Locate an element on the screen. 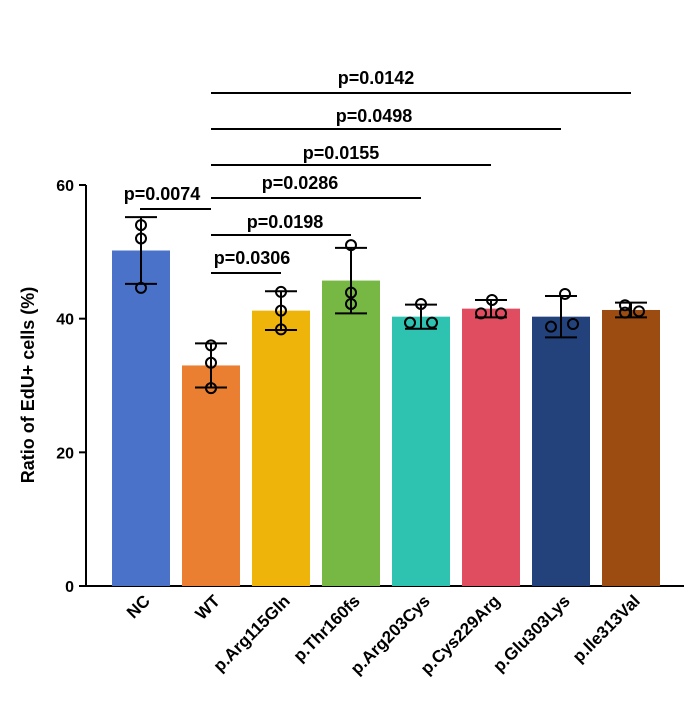 The height and width of the screenshot is (712, 687). p-value-label: p=0.0155 is located at coordinates (341, 153).